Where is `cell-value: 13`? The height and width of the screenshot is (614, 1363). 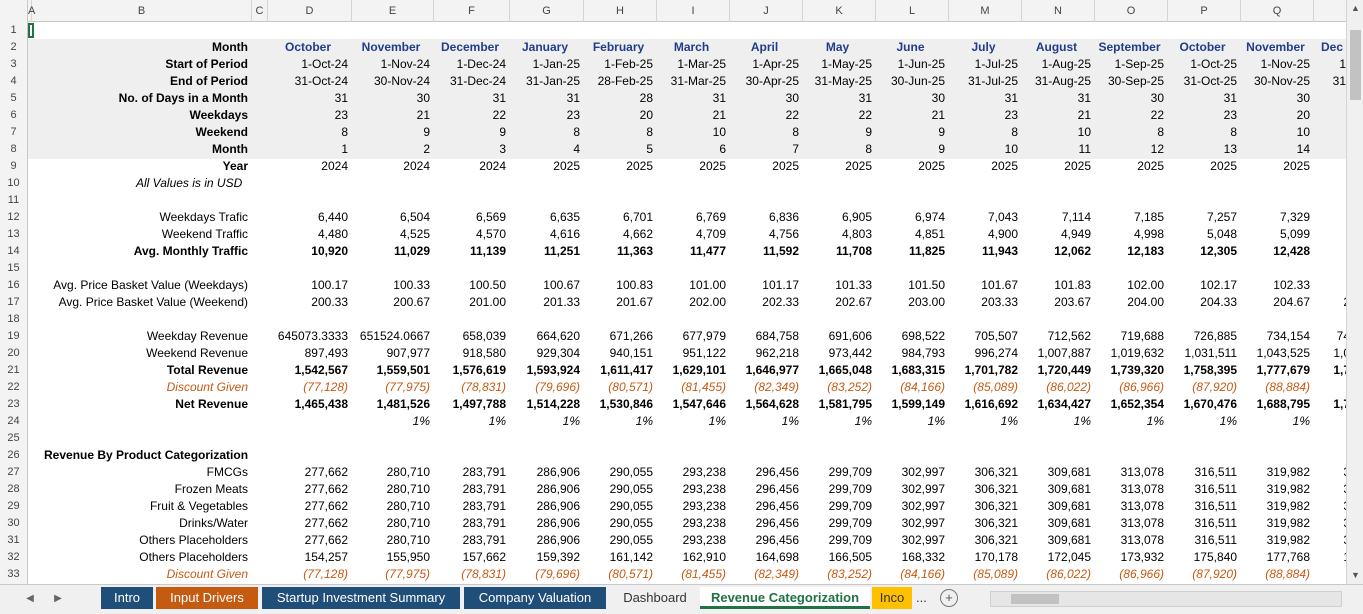
cell-value: 13 is located at coordinates (1230, 149).